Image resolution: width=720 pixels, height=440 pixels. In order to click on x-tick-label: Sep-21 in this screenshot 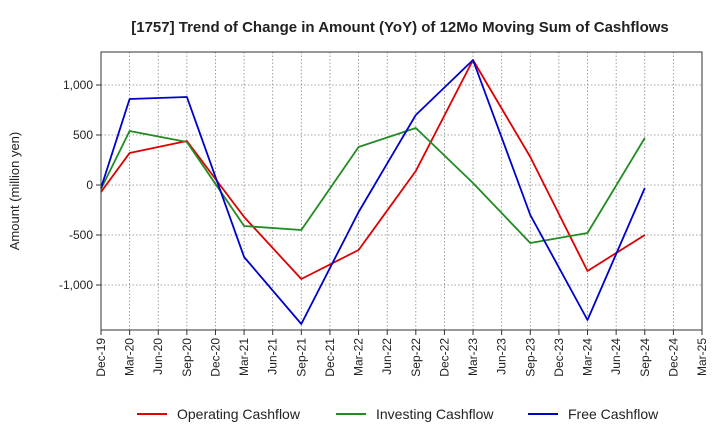, I will do `click(301, 357)`.